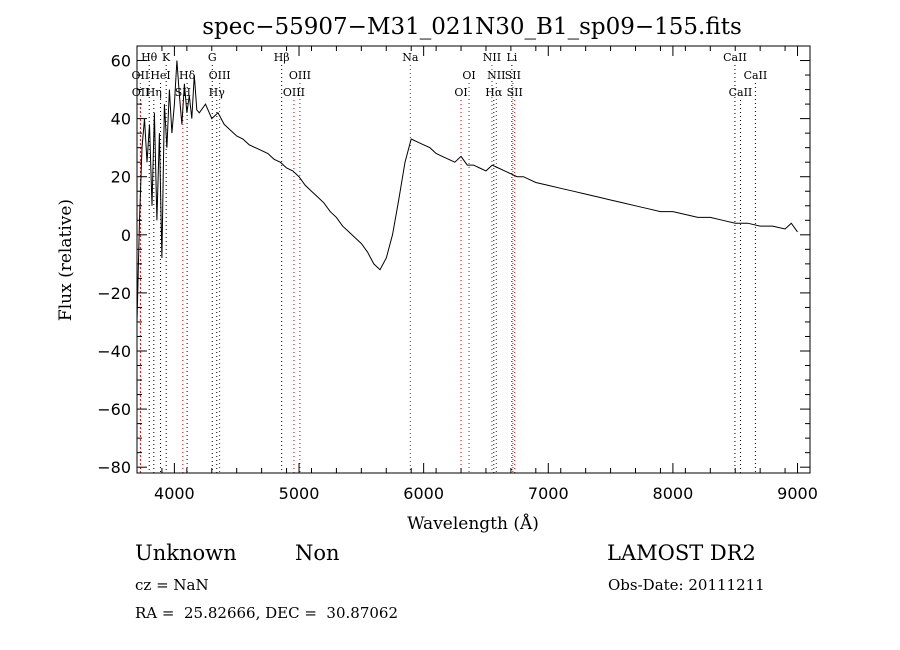  I want to click on marker-label-13: OI, so click(468, 75).